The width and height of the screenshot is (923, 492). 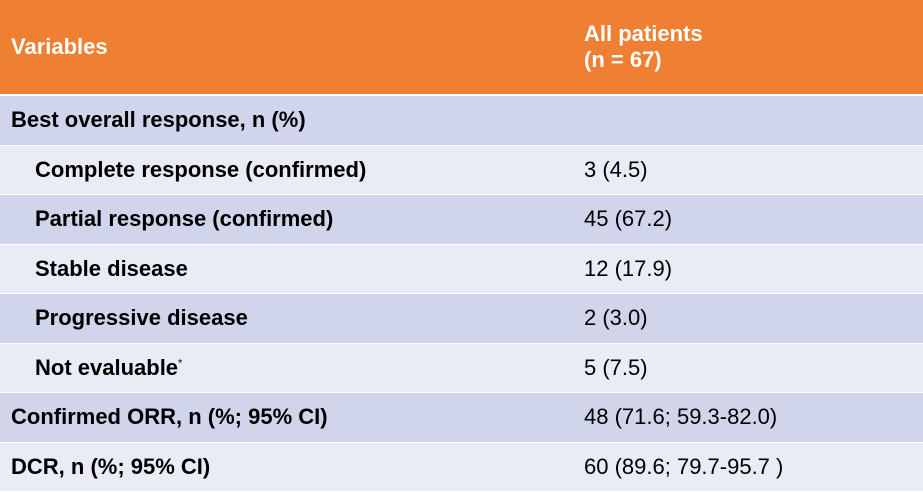 What do you see at coordinates (616, 367) in the screenshot?
I see `row-value: 5 (7.5)` at bounding box center [616, 367].